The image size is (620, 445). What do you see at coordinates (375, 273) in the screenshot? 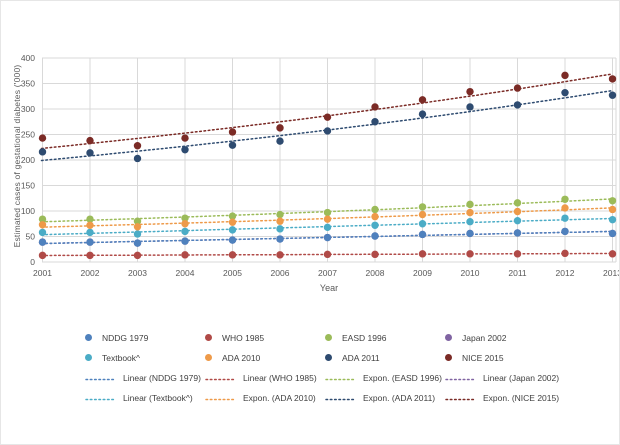
I see `svg-text: 2008` at bounding box center [375, 273].